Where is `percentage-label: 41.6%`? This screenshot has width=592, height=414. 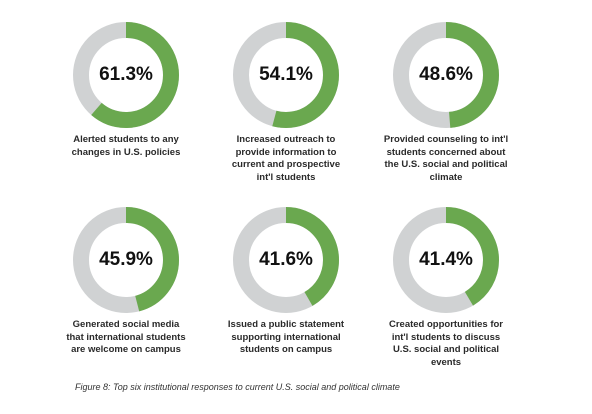
percentage-label: 41.6% is located at coordinates (286, 259).